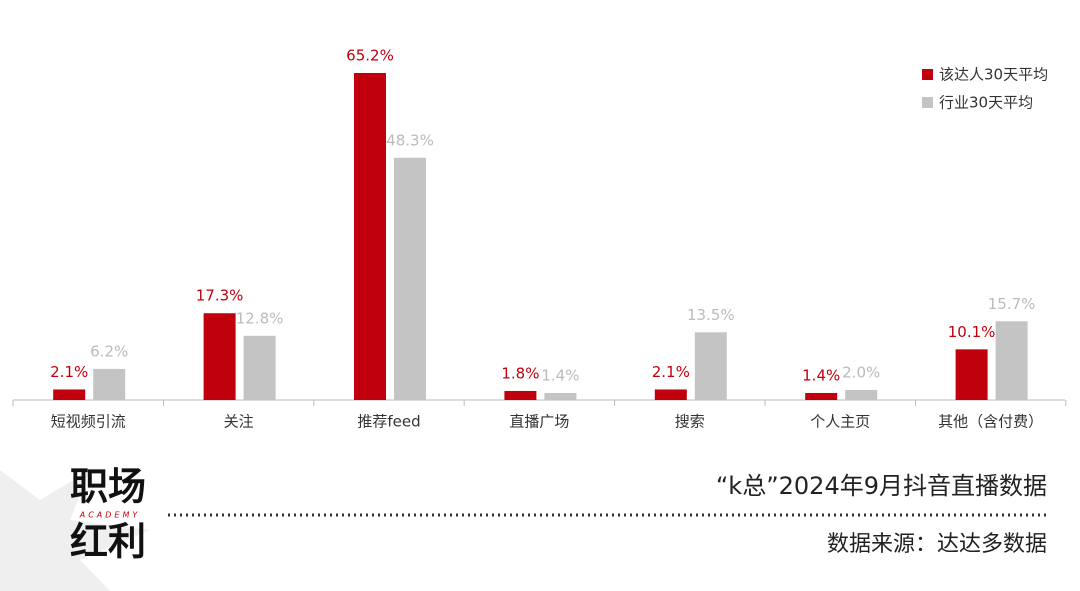 The image size is (1080, 591). What do you see at coordinates (937, 544) in the screenshot?
I see `footer-source: 数据来源：达达多数据` at bounding box center [937, 544].